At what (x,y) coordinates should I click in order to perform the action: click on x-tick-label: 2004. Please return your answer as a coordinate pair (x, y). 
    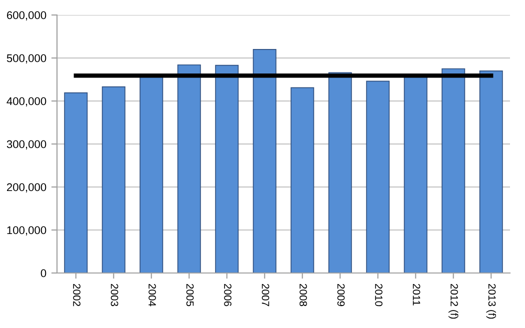
    Looking at the image, I should click on (152, 295).